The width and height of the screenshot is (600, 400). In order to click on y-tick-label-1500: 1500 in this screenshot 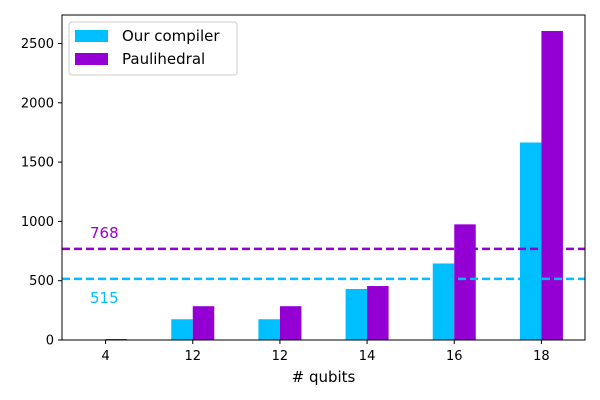, I will do `click(37, 163)`.